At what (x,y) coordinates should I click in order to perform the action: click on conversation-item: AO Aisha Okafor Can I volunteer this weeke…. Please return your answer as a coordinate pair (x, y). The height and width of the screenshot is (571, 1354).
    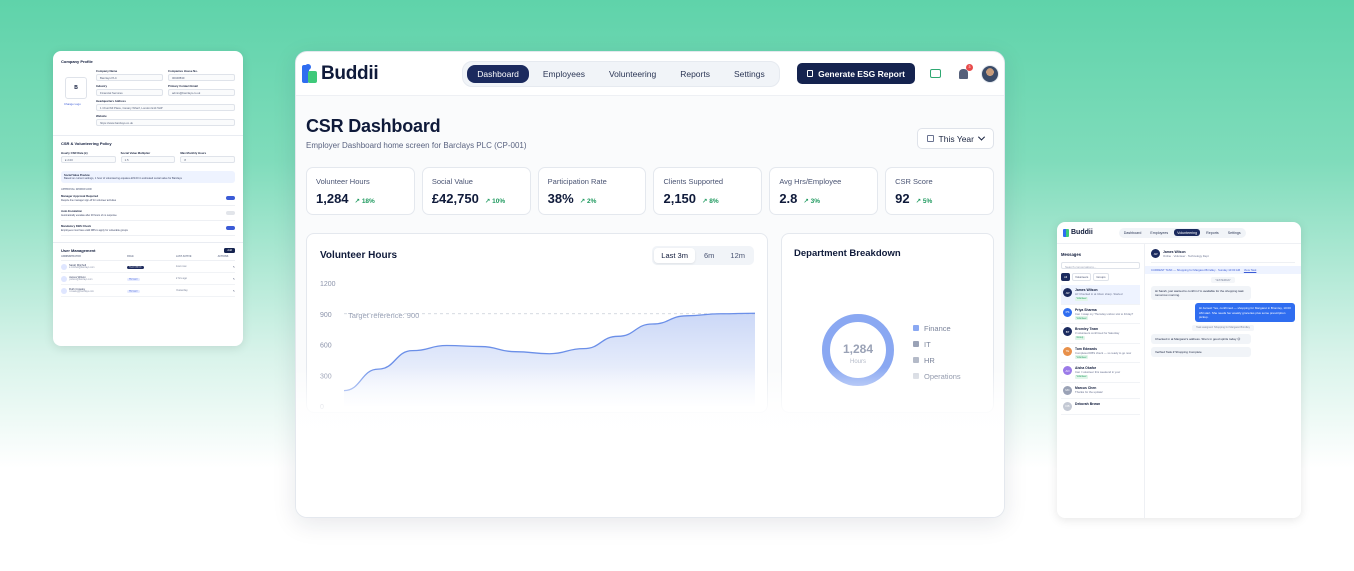
    Looking at the image, I should click on (1100, 373).